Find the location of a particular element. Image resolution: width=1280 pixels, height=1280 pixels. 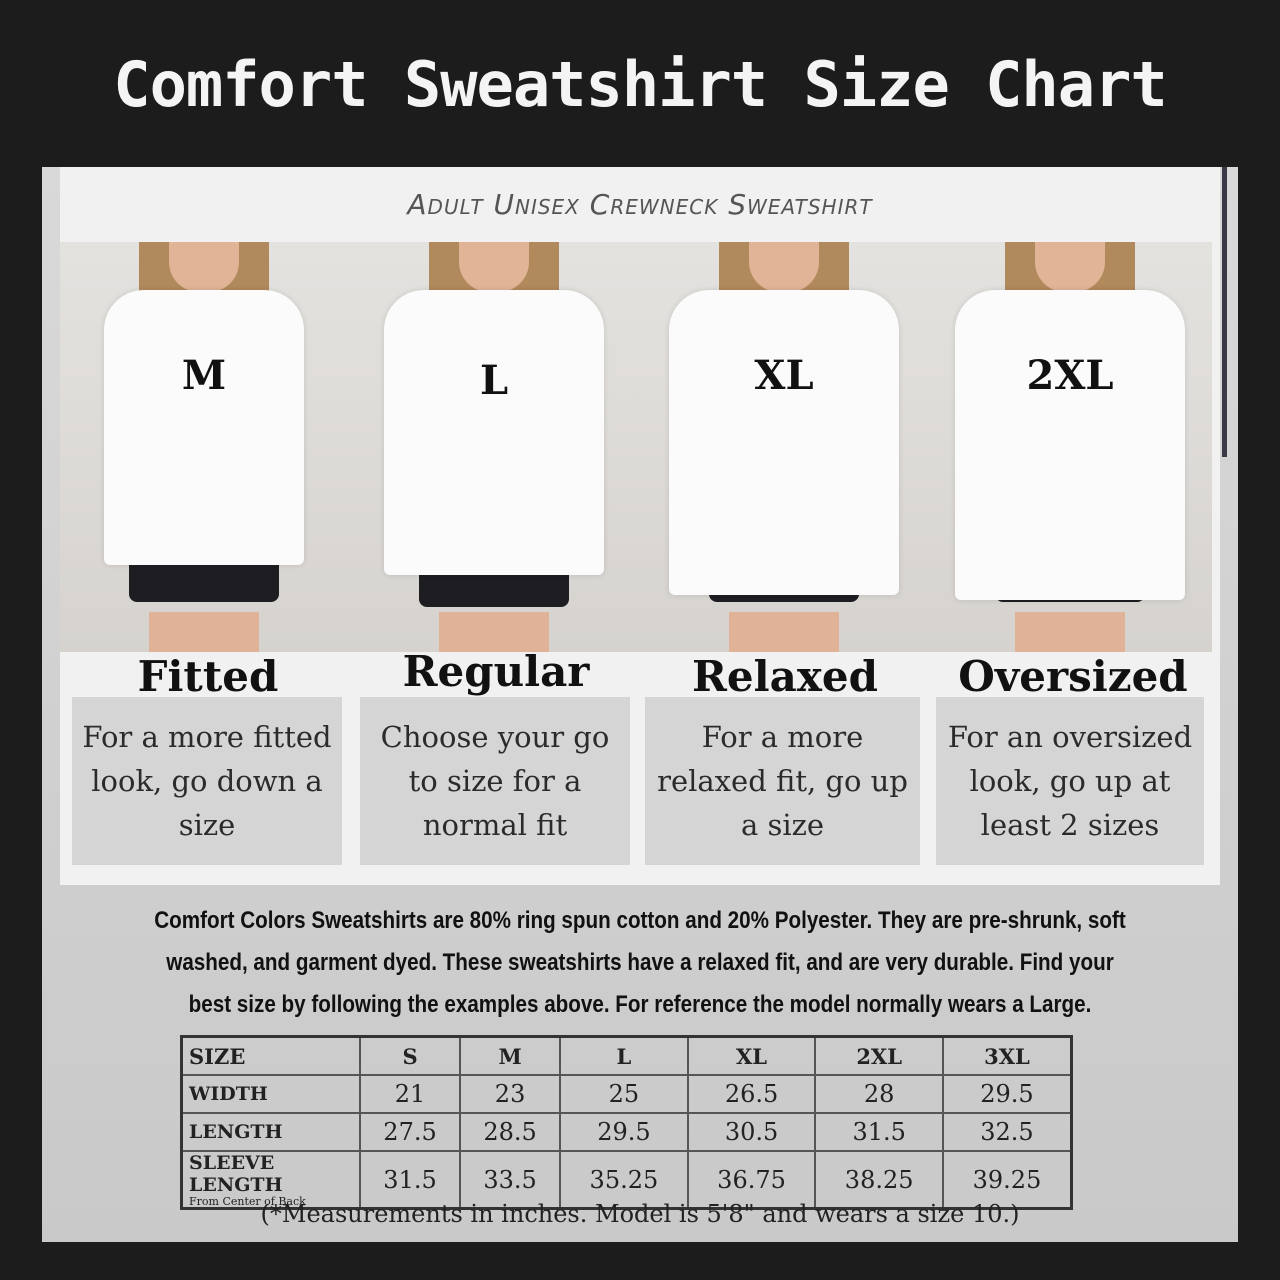

row-label-text: SLEEVE LENGTH is located at coordinates (236, 1174).